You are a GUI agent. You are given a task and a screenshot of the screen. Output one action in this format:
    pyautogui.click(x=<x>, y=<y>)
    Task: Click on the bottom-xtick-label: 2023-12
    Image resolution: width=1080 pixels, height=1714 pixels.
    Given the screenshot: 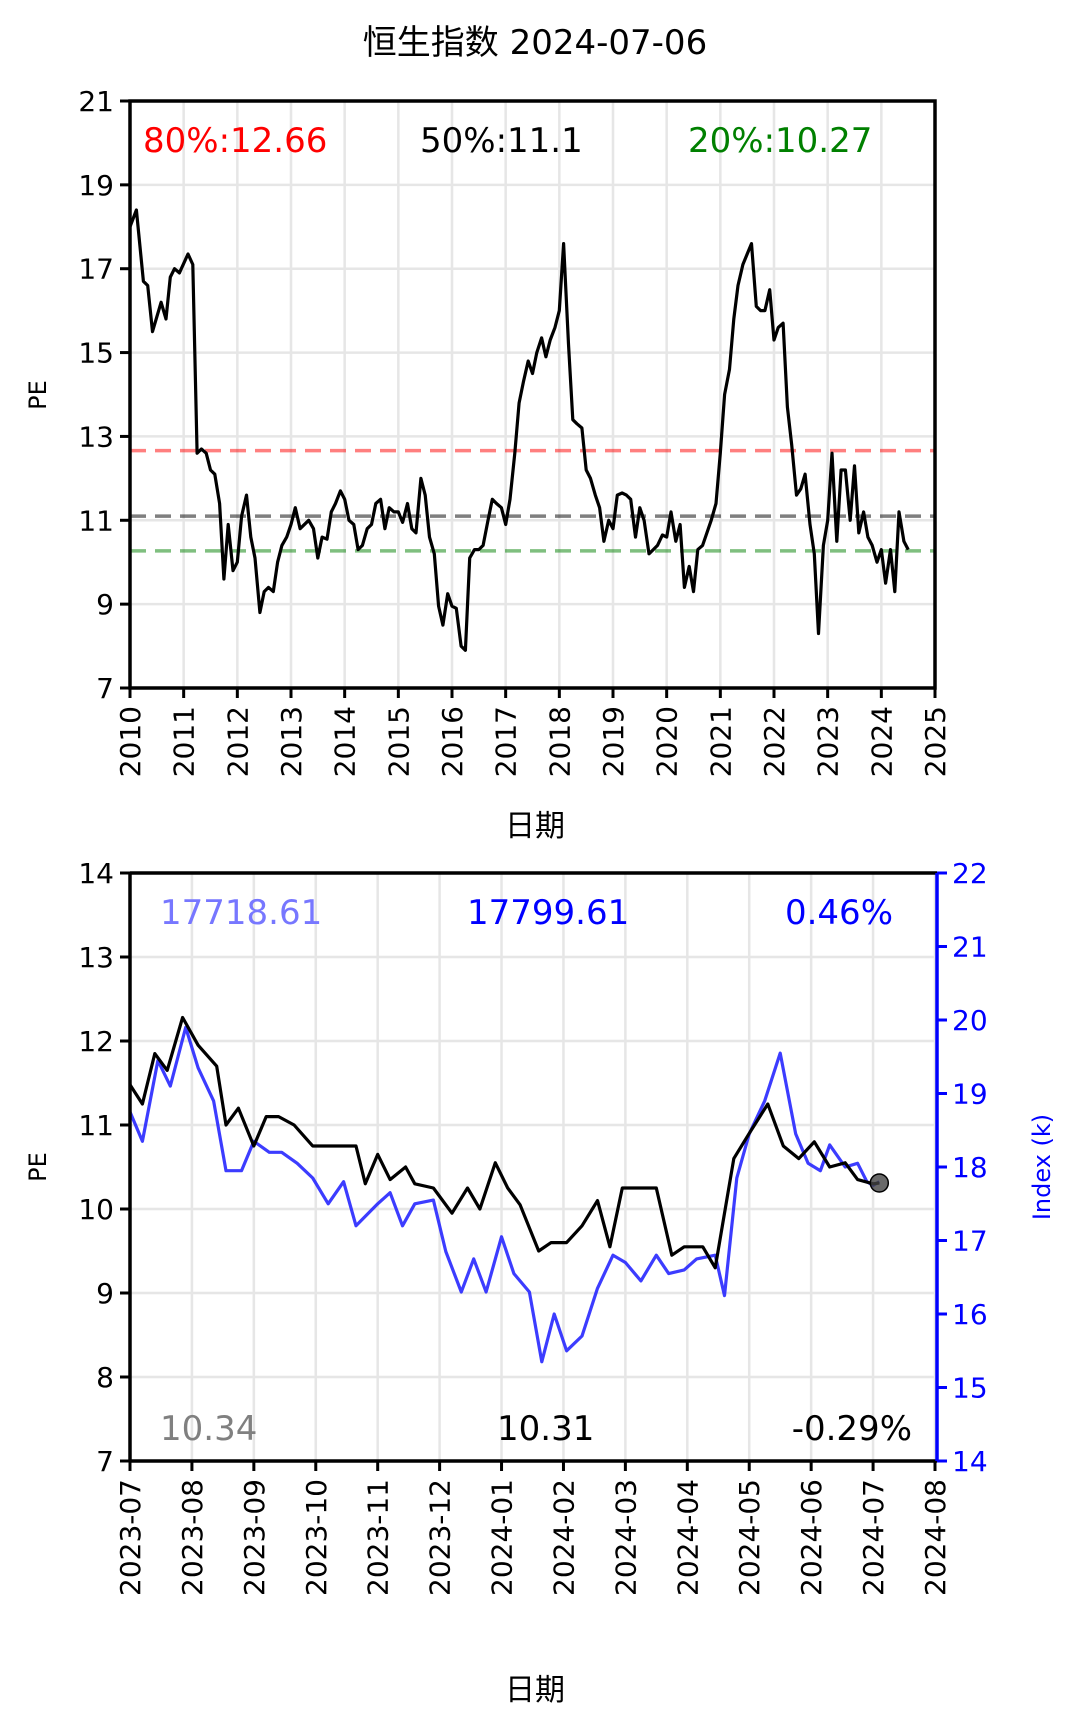 What is the action you would take?
    pyautogui.click(x=440, y=1537)
    